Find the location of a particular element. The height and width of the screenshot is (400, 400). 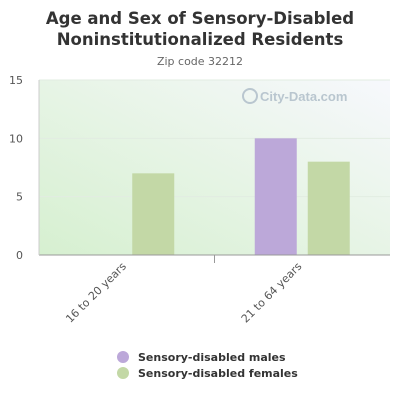

y-tick-label: 15 is located at coordinates (16, 80).